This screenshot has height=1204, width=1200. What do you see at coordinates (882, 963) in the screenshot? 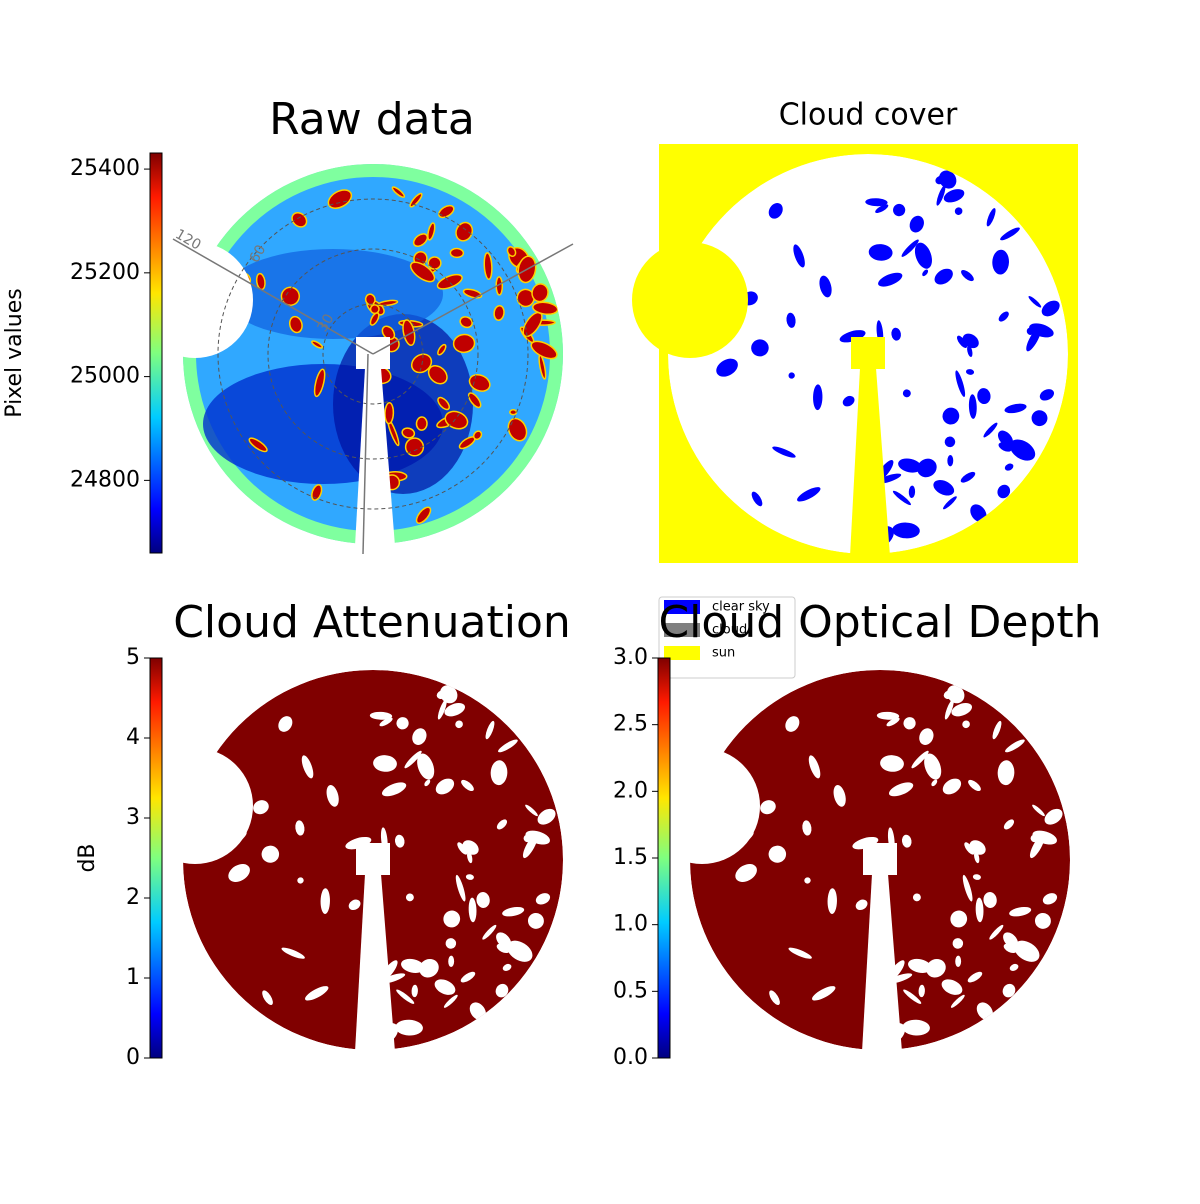
I see `sun-arm` at bounding box center [882, 963].